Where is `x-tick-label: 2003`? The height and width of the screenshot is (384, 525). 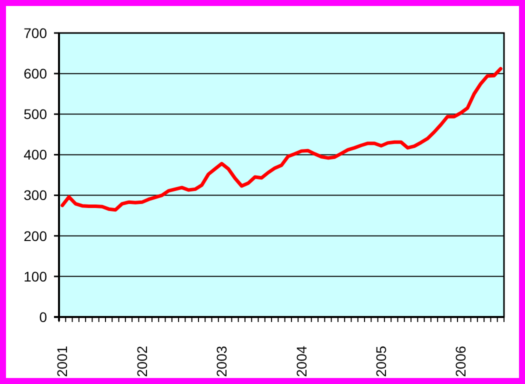
x-tick-label: 2003 is located at coordinates (222, 361).